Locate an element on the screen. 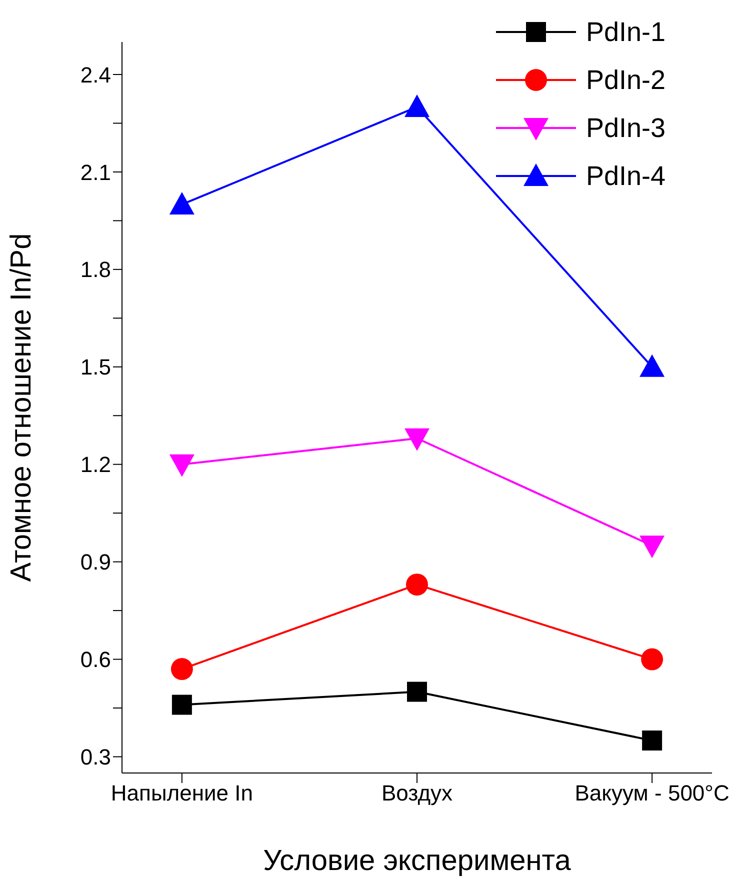 The width and height of the screenshot is (739, 887). y-tick-label: 1.2 is located at coordinates (95, 465).